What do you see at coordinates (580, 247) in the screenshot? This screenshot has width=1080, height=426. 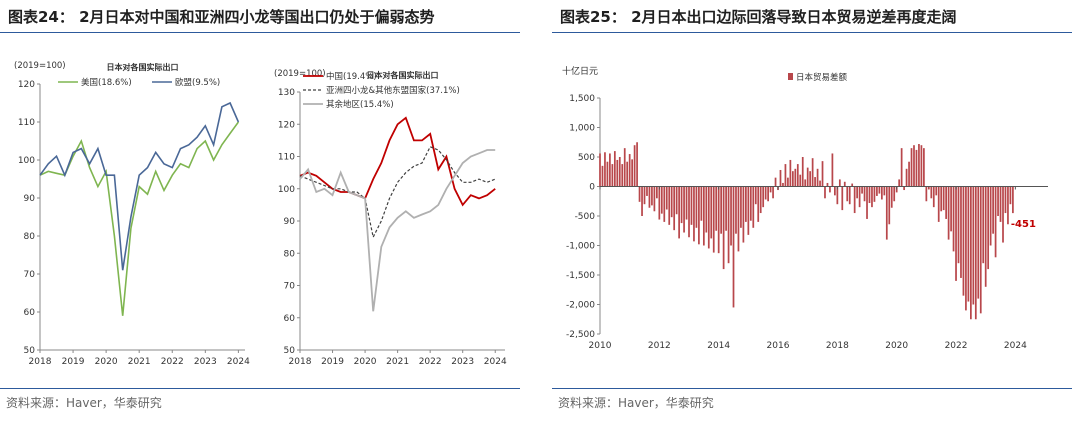 I see `y-tick-label: -1,000` at bounding box center [580, 247].